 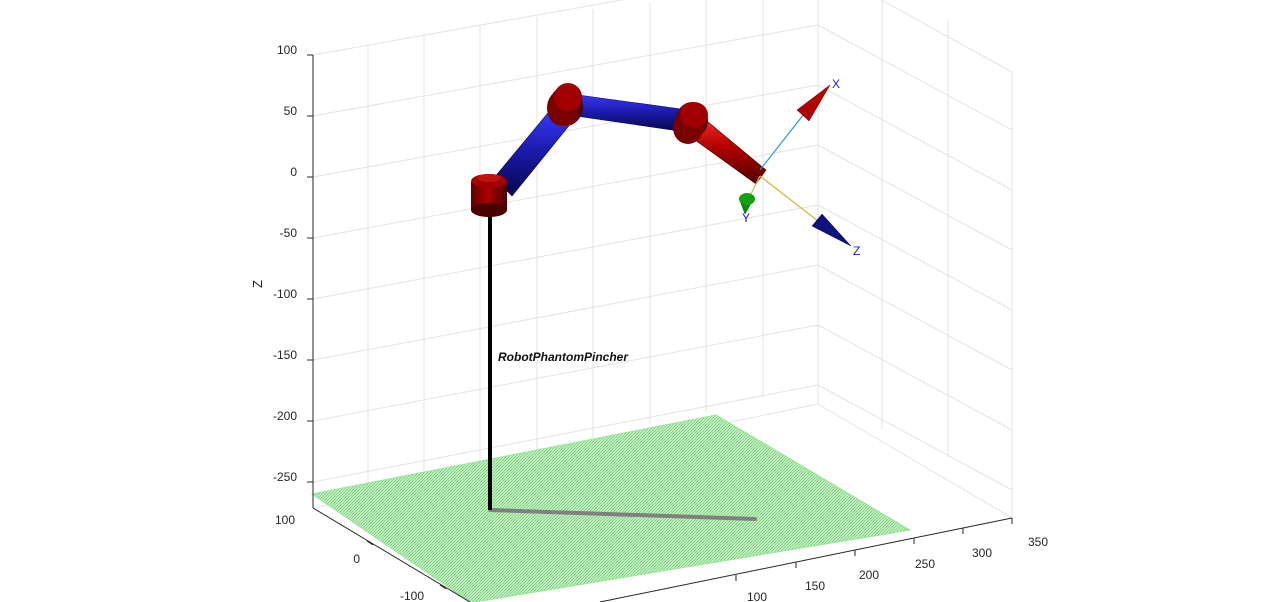 What do you see at coordinates (412, 595) in the screenshot?
I see `x-tick-label: -100` at bounding box center [412, 595].